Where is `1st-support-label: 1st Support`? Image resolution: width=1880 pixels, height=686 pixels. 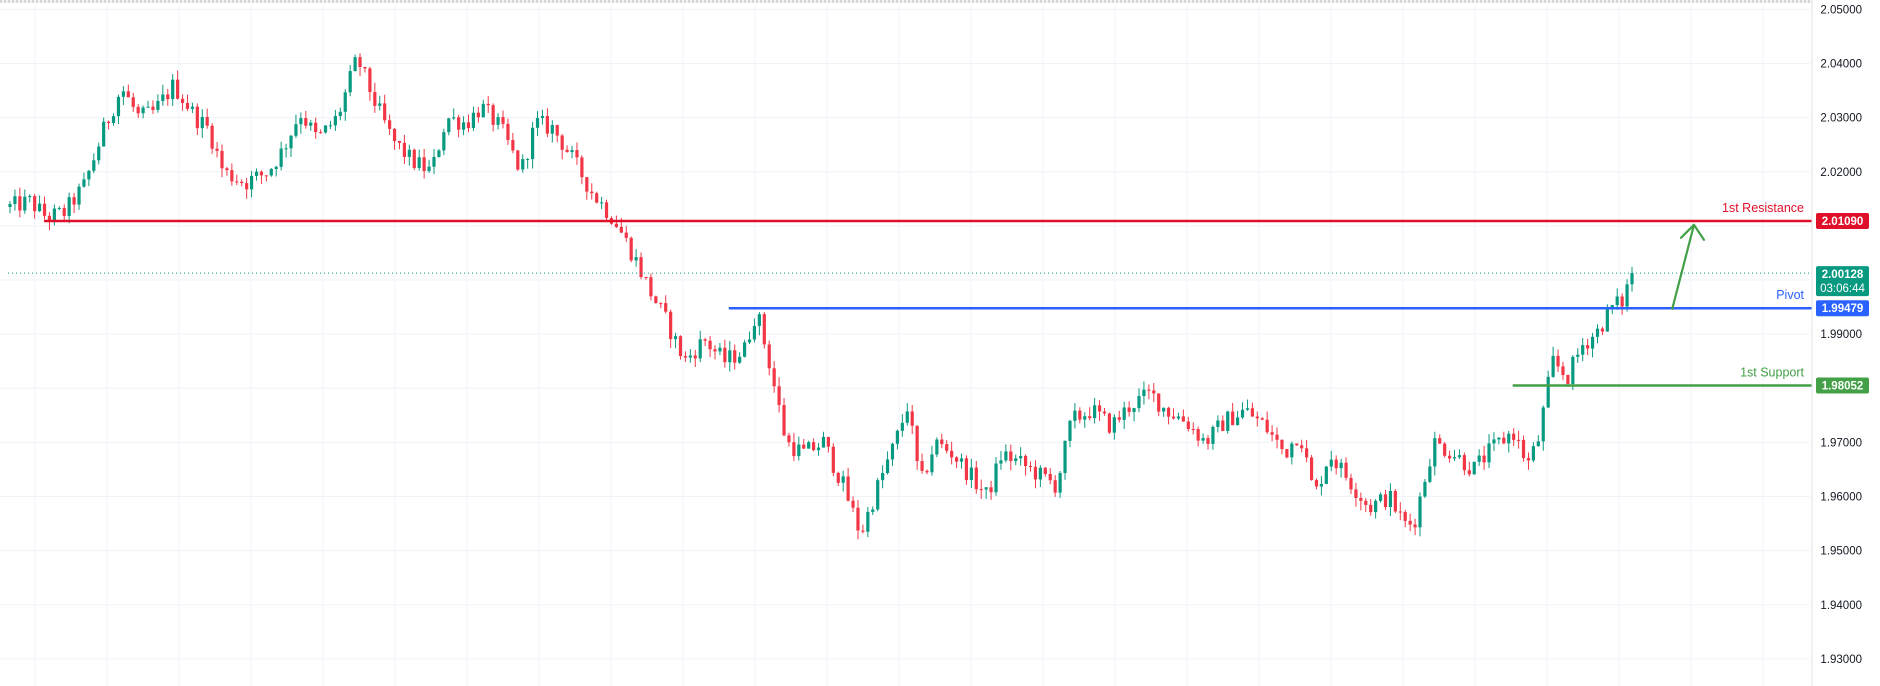
1st-support-label: 1st Support is located at coordinates (1772, 372).